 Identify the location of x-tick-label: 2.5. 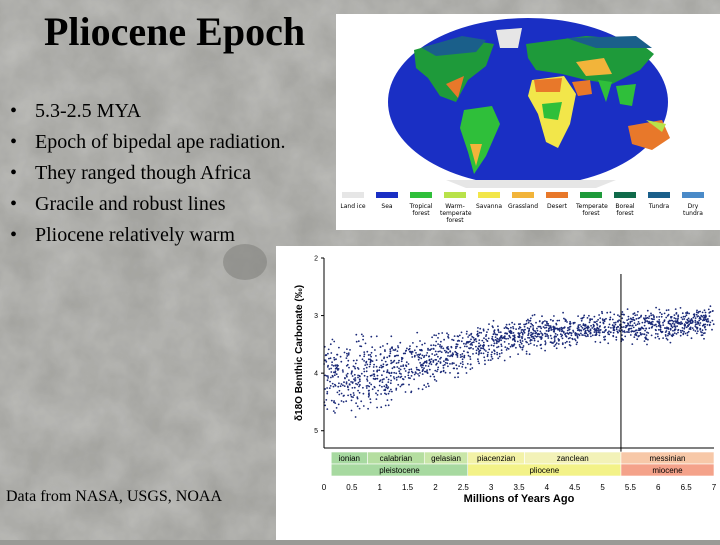
(464, 487).